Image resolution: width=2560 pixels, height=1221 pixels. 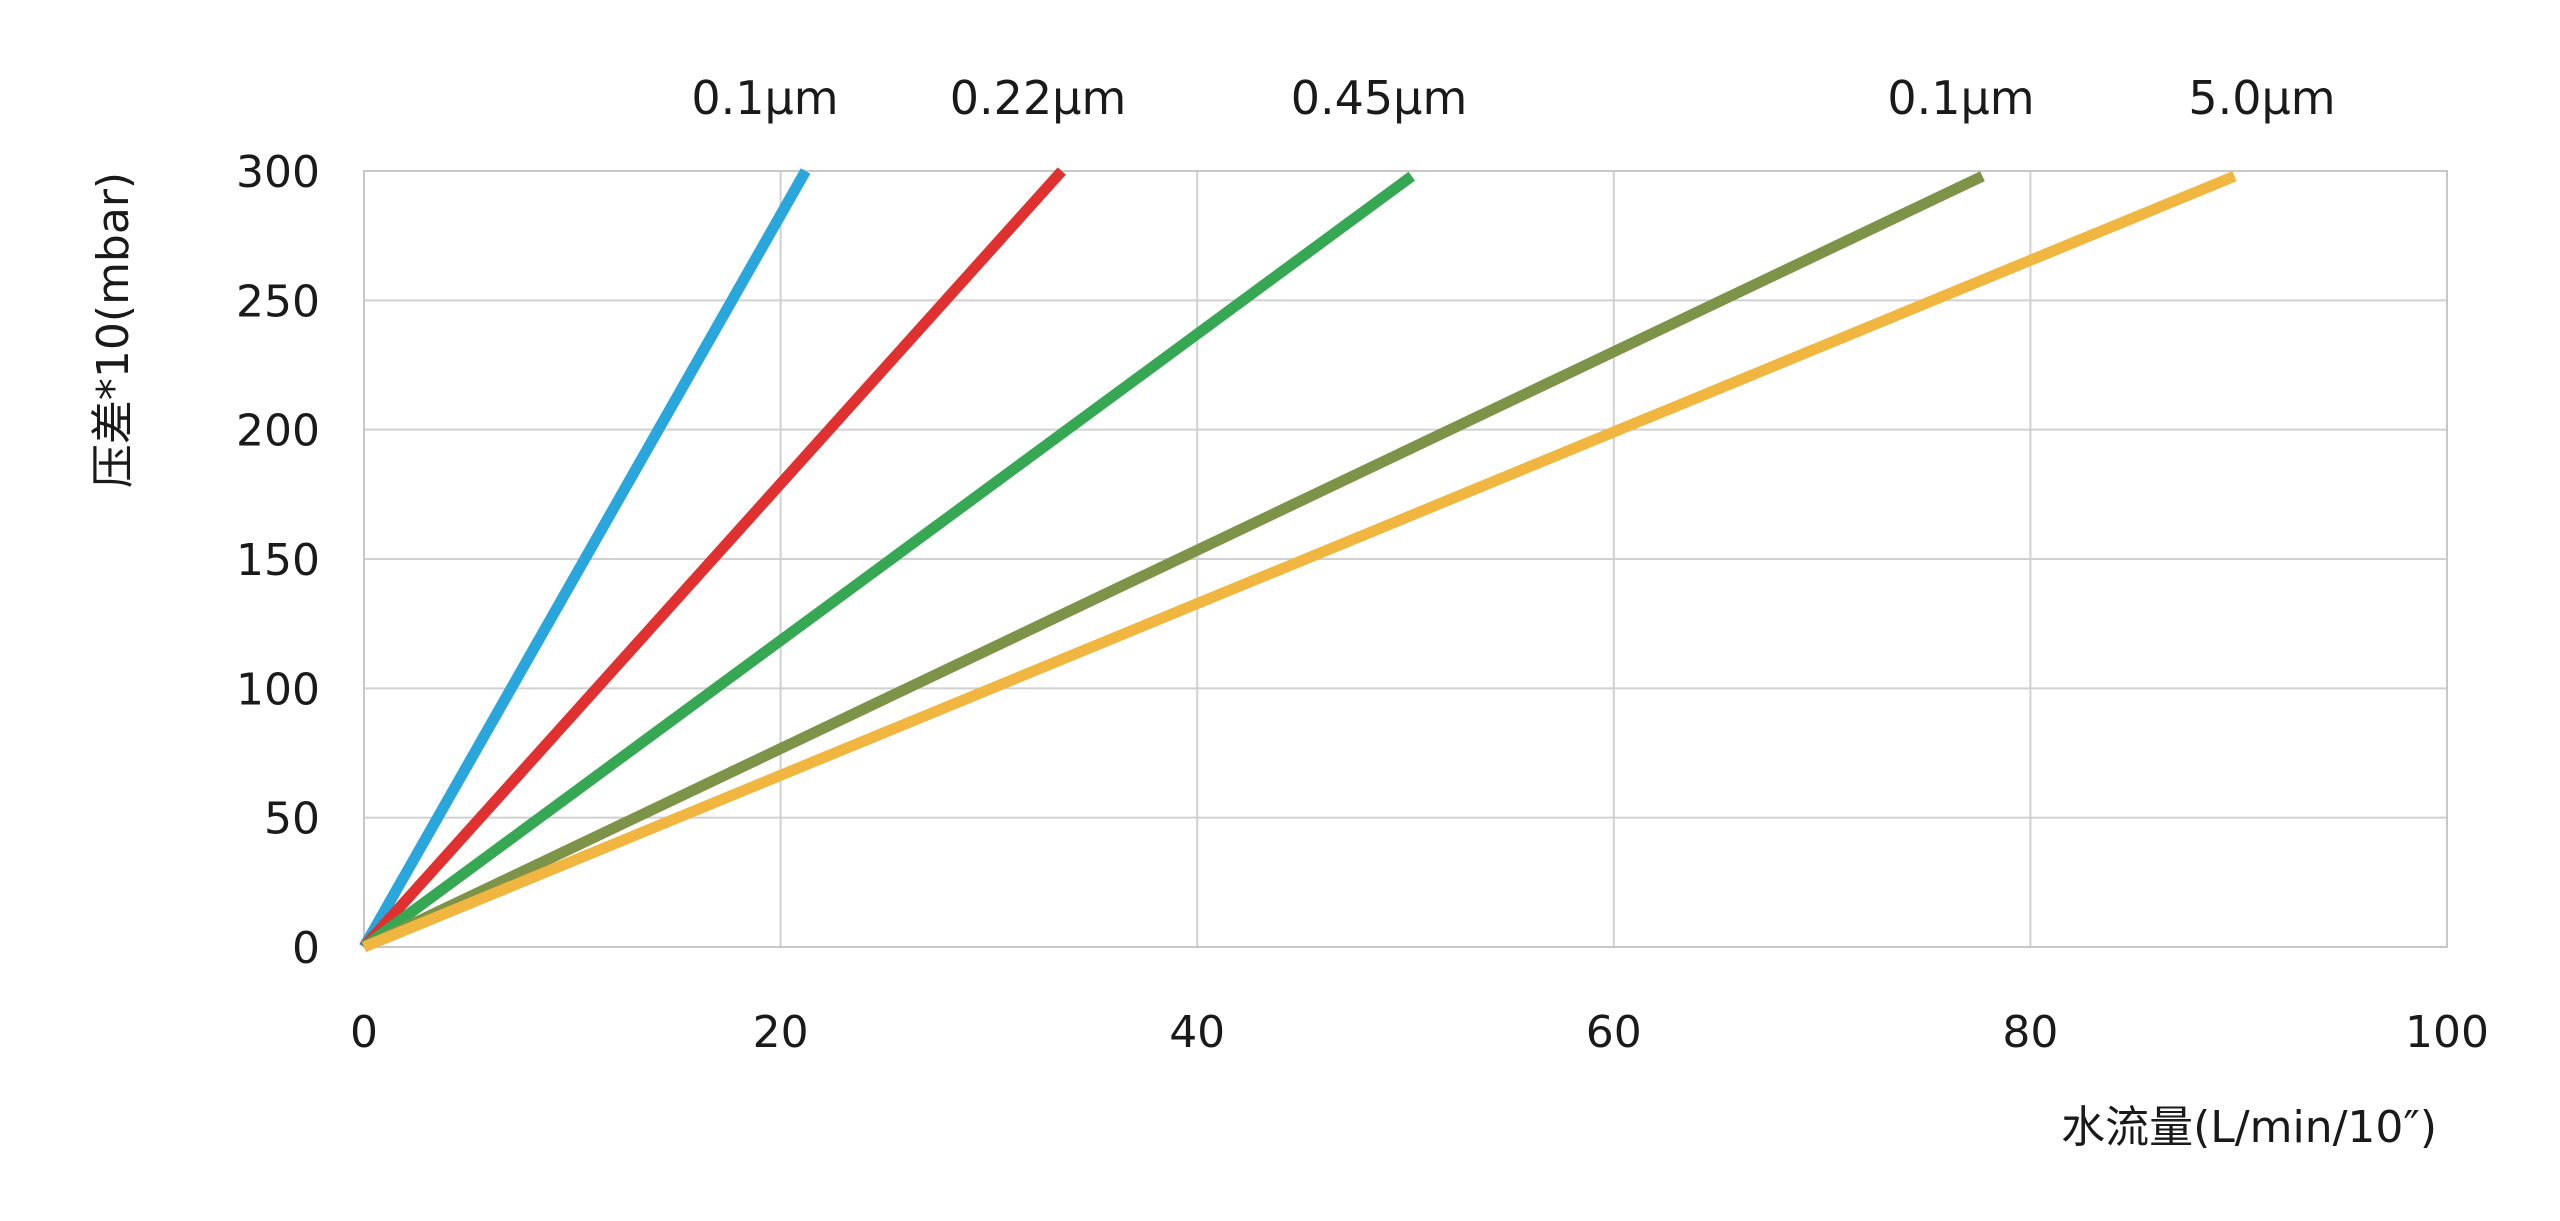 What do you see at coordinates (1038, 98) in the screenshot?
I see `series-label: 0.22µm` at bounding box center [1038, 98].